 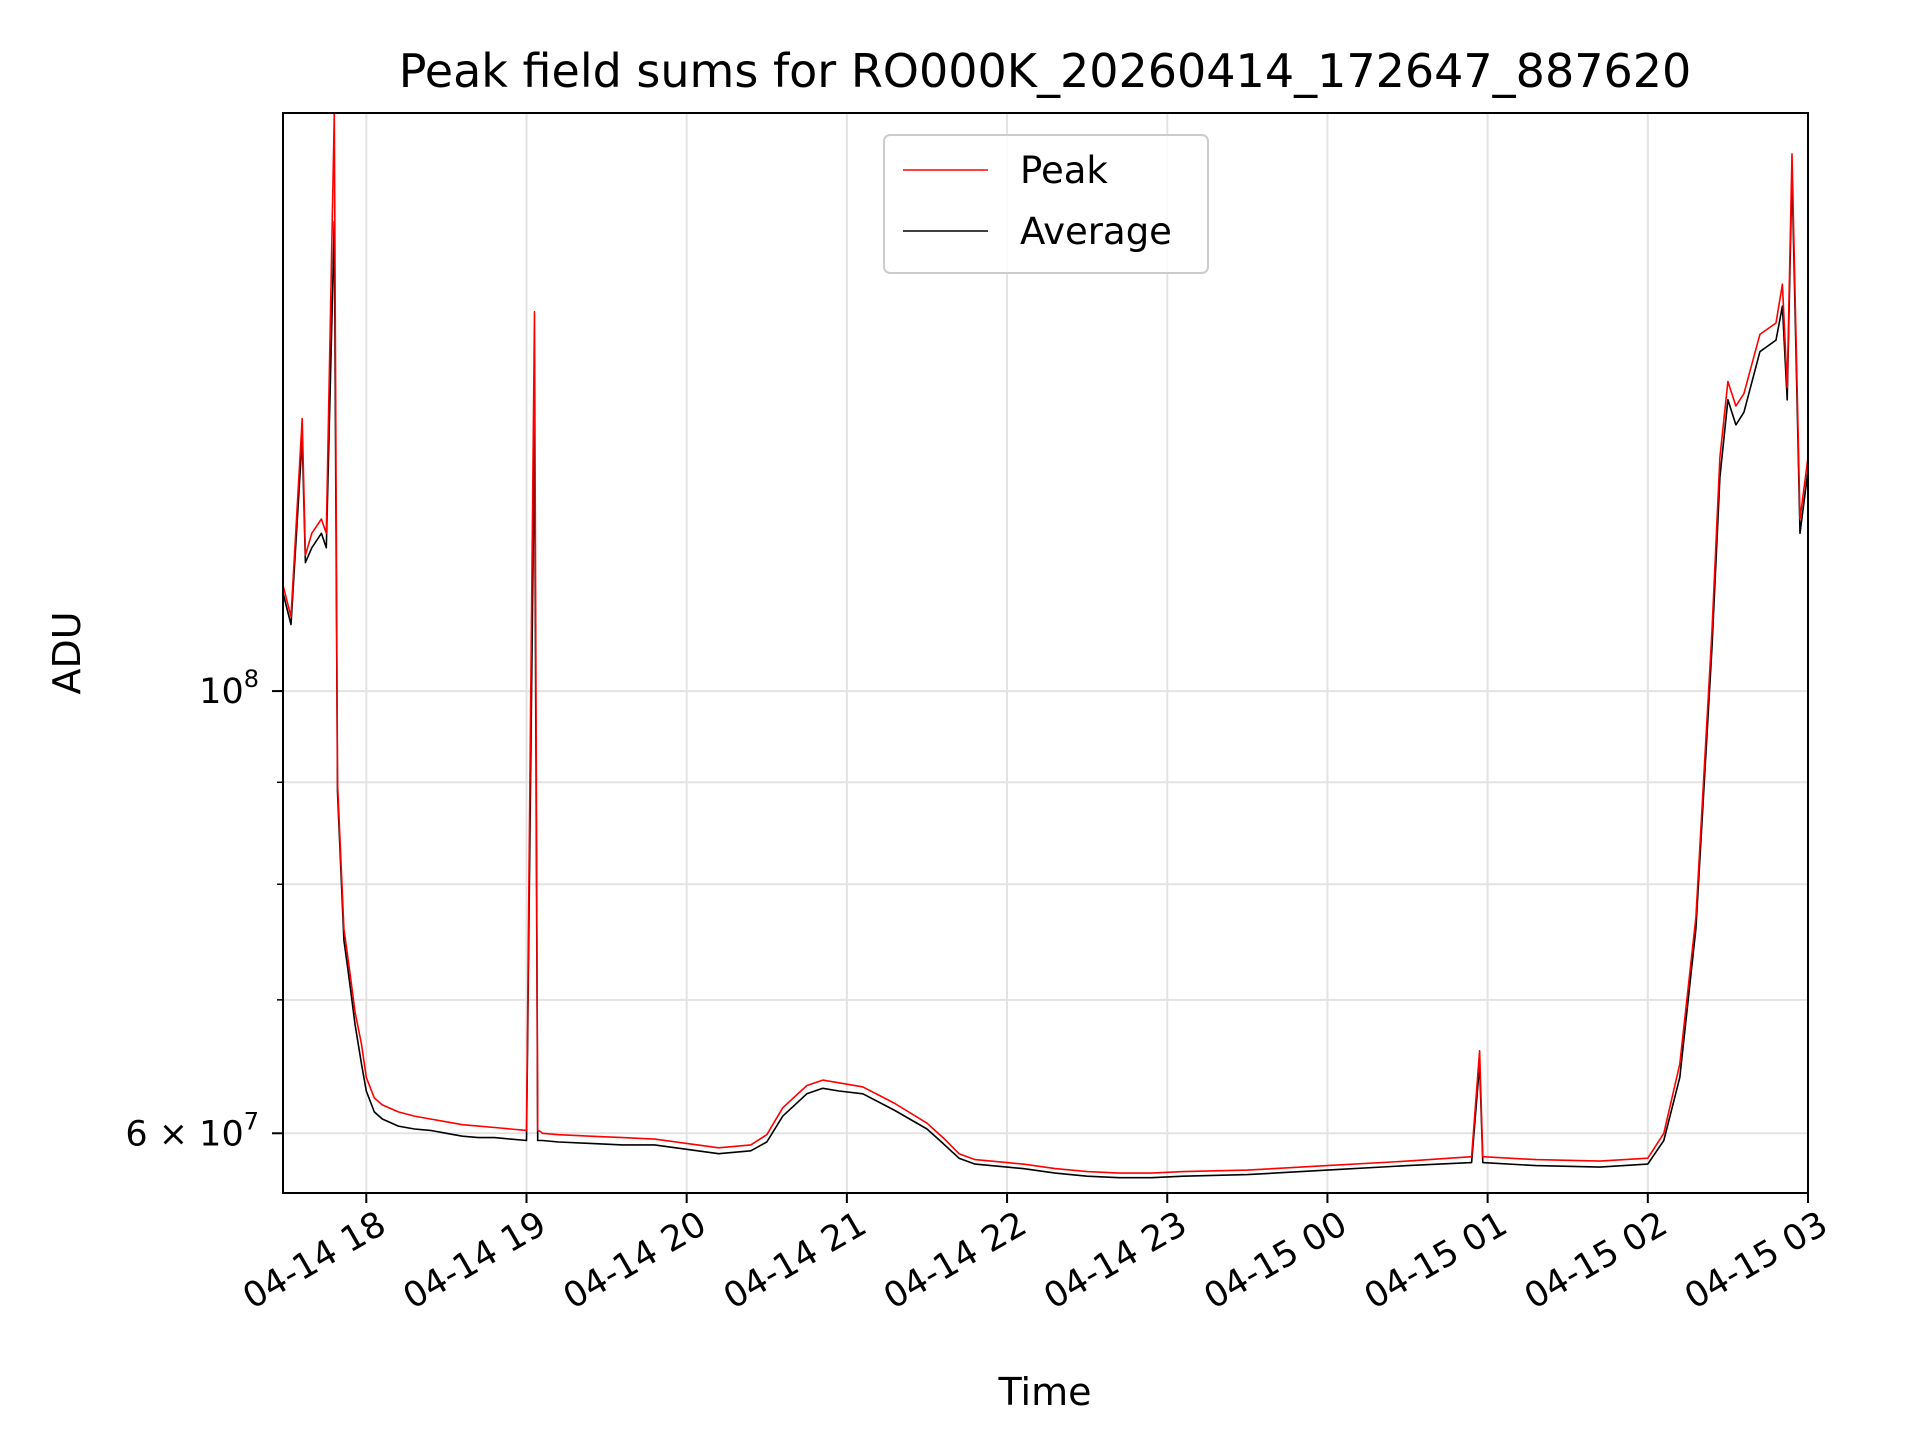 I want to click on legend-peak-label: Peak, so click(x=1064, y=170).